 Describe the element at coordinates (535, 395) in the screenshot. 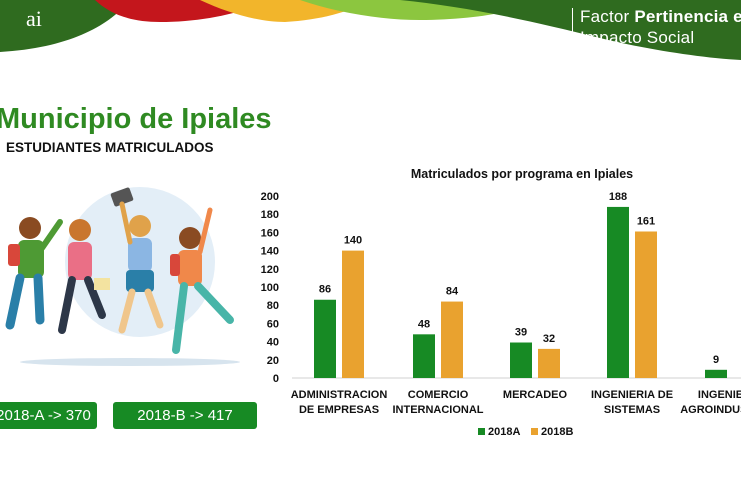

I see `category-label: MERCADEO` at that location.